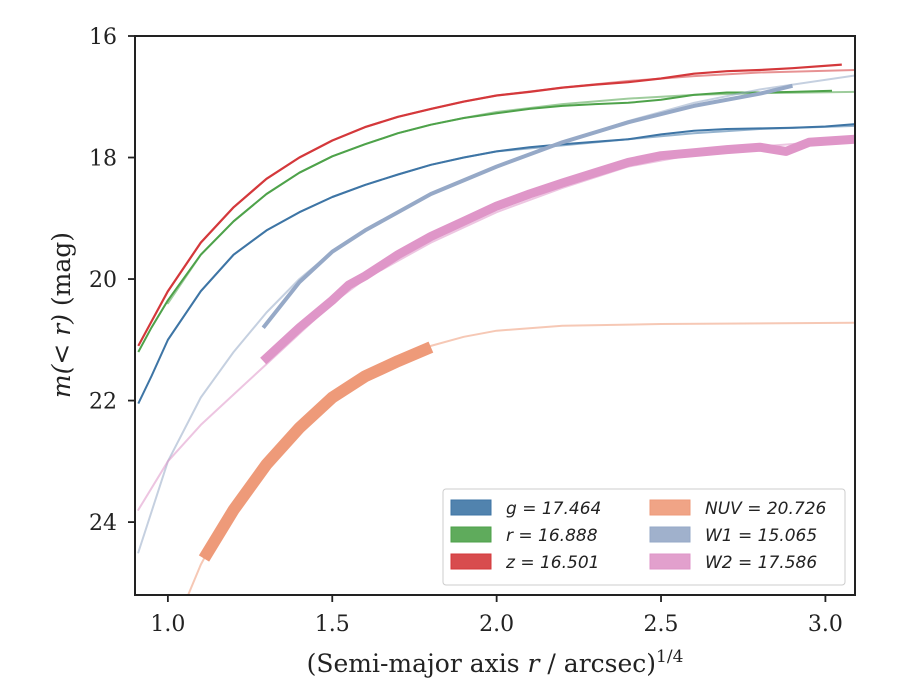  Describe the element at coordinates (471, 561) in the screenshot. I see `legend-swatch-z` at that location.